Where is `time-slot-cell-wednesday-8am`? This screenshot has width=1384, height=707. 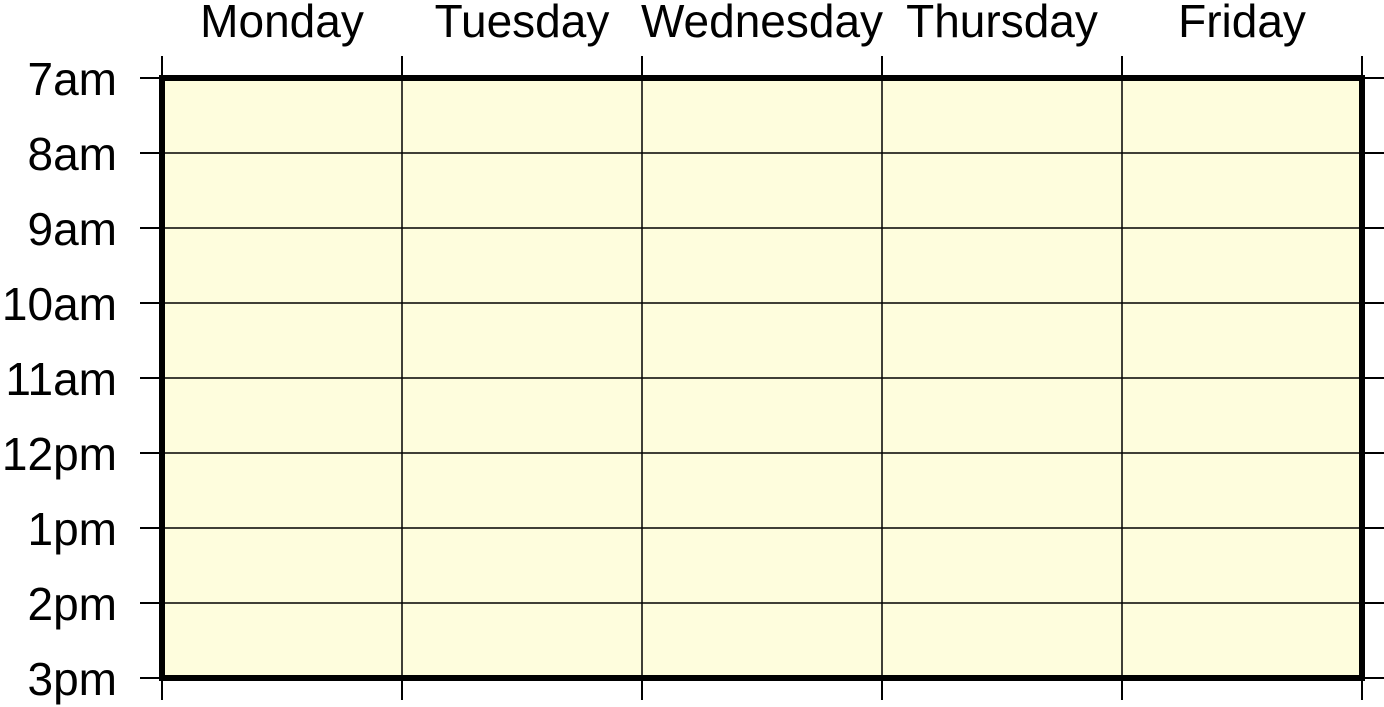
time-slot-cell-wednesday-8am is located at coordinates (762, 190).